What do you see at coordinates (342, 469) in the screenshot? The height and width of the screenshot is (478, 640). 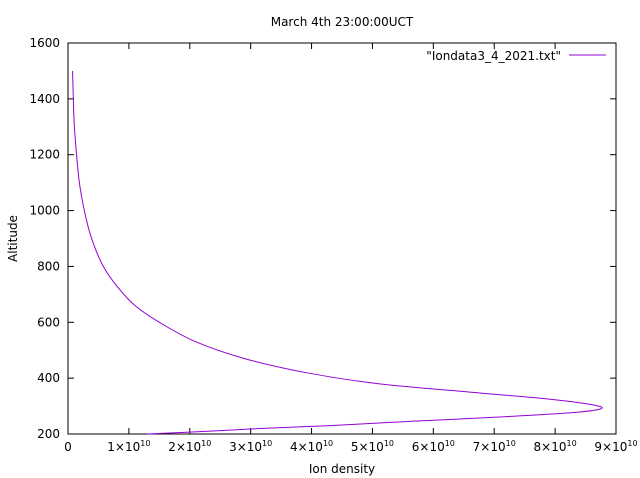 I see `x-axis-label: Ion density` at bounding box center [342, 469].